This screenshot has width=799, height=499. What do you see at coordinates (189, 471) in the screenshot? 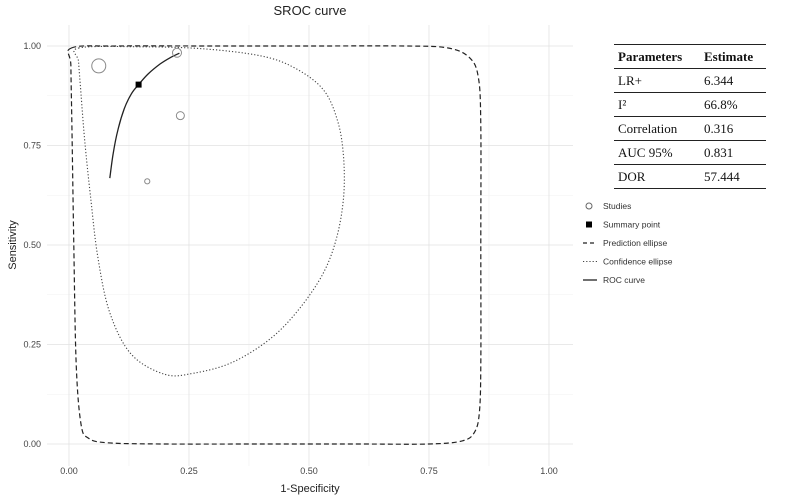
I see `x-tick-label: 0.25` at bounding box center [189, 471].